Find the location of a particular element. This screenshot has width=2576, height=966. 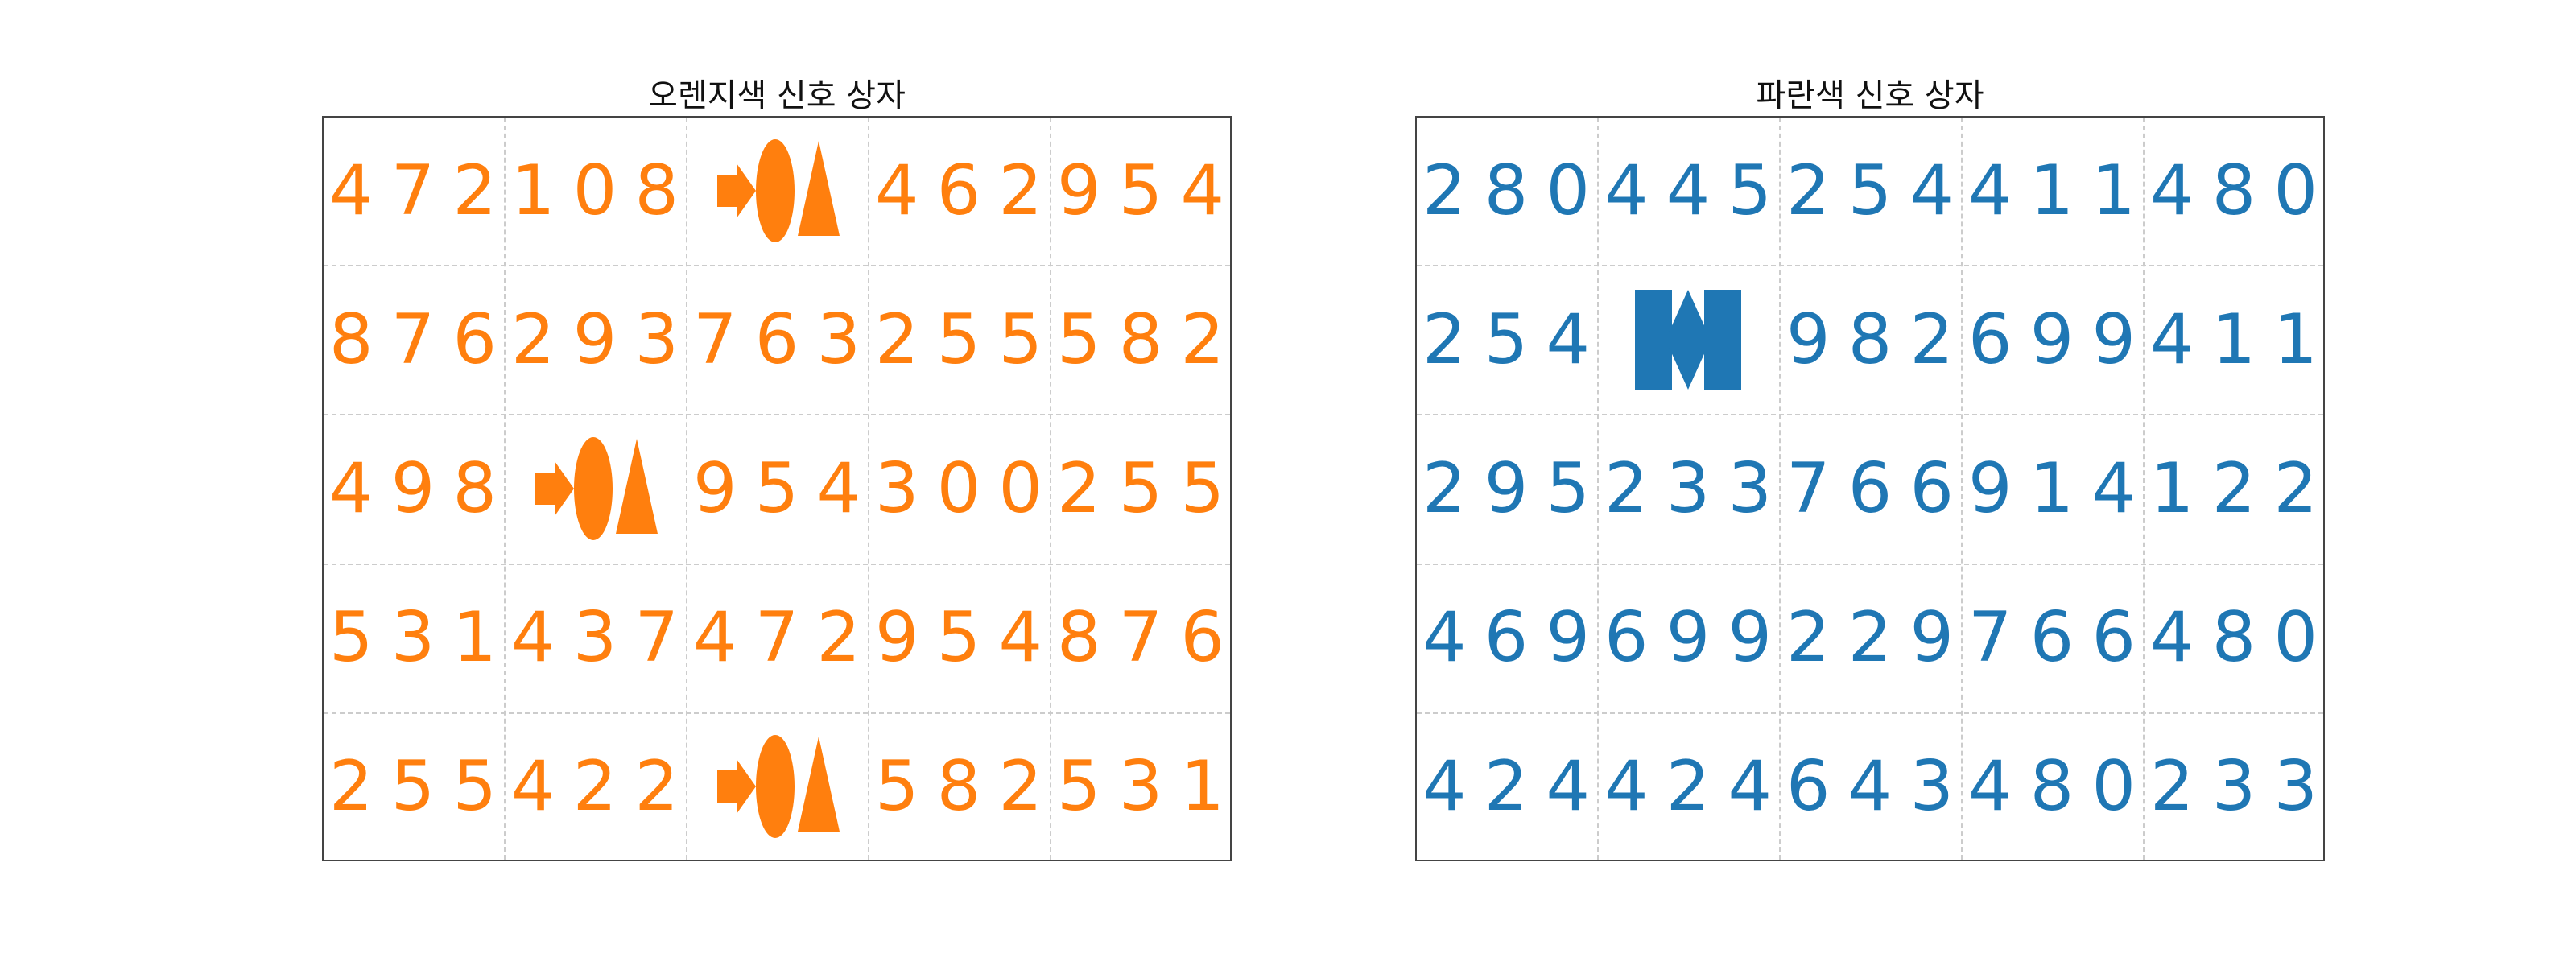

grid-cell: 411 is located at coordinates (2052, 190).